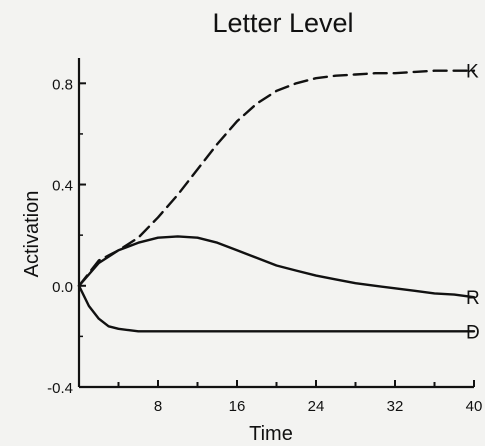 The height and width of the screenshot is (446, 485). What do you see at coordinates (158, 406) in the screenshot?
I see `x-tick-label: 8` at bounding box center [158, 406].